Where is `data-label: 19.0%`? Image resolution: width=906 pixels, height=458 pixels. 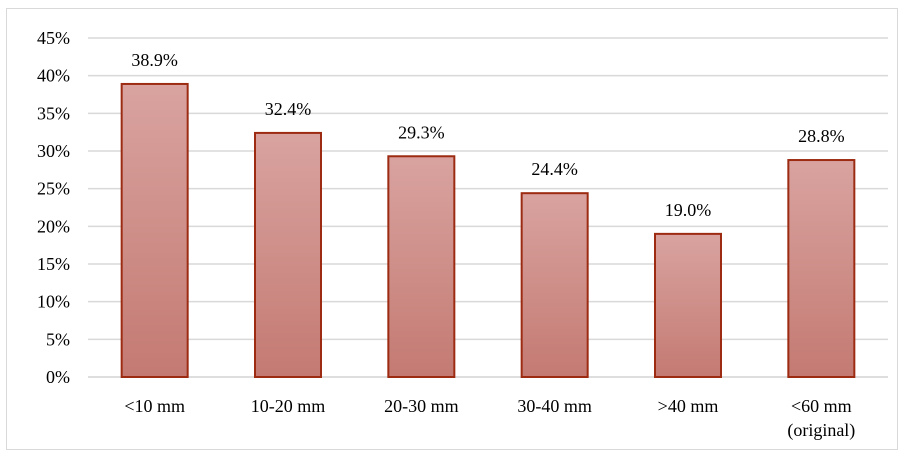 data-label: 19.0% is located at coordinates (688, 210).